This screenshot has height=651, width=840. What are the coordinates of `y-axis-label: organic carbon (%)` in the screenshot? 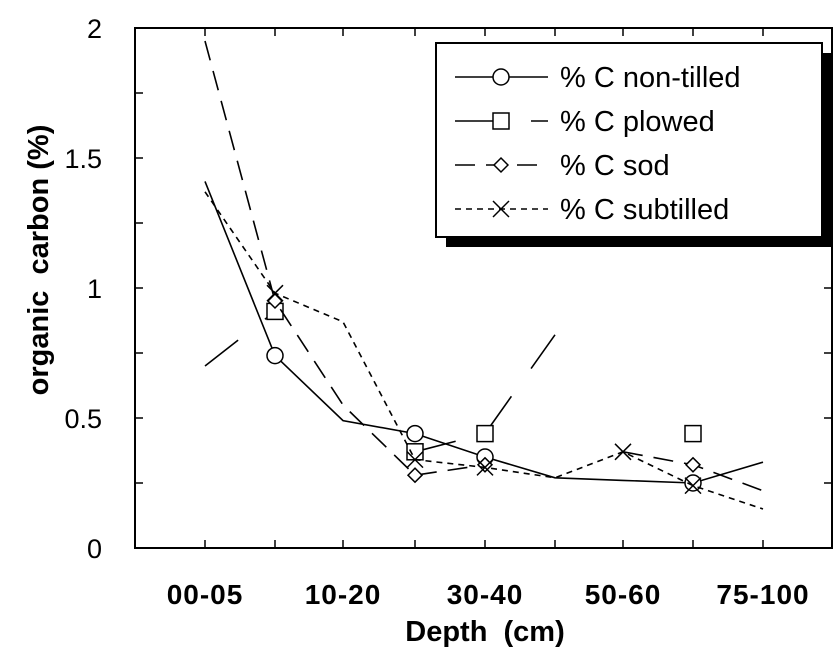 It's located at (39, 260).